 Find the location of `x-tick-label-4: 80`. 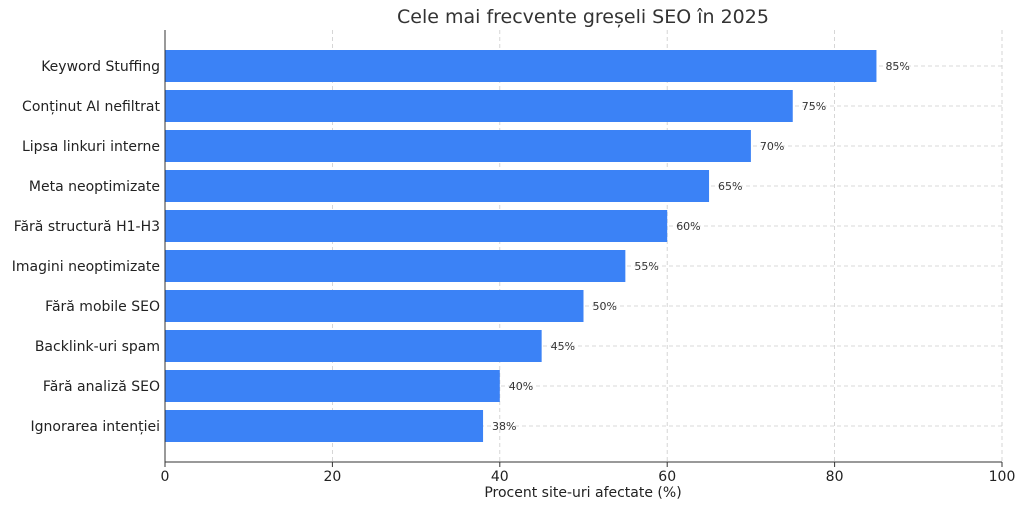

x-tick-label-4: 80 is located at coordinates (835, 477).